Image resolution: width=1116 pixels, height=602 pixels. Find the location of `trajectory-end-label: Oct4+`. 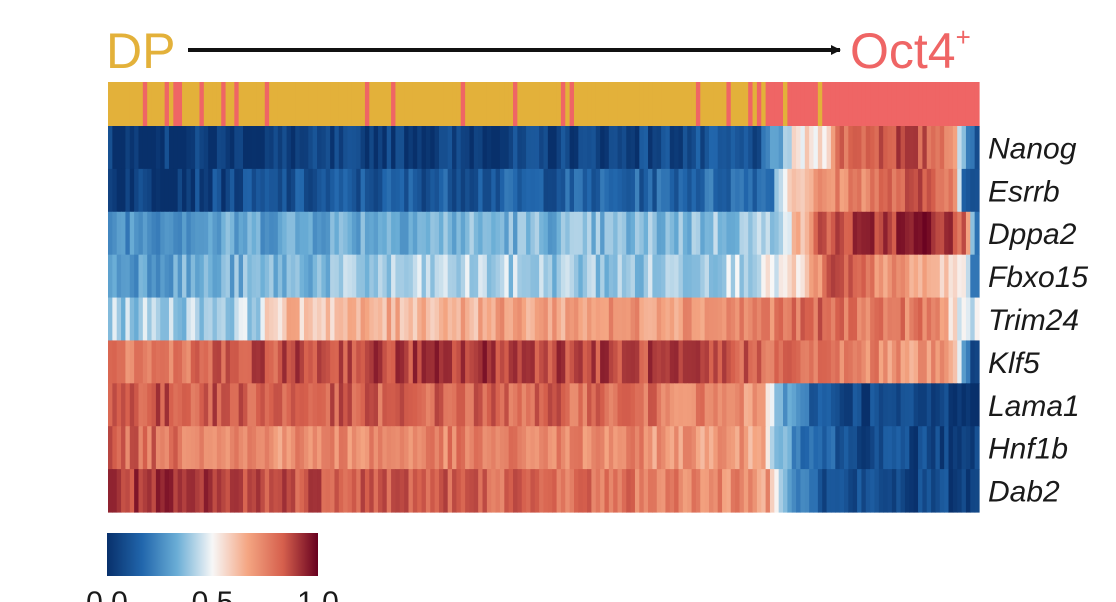

trajectory-end-label: Oct4+ is located at coordinates (910, 50).